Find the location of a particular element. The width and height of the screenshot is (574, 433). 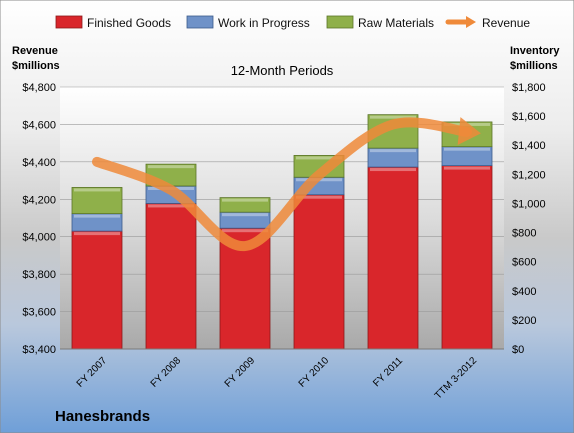

left-tick-label: $4,000 is located at coordinates (39, 238).